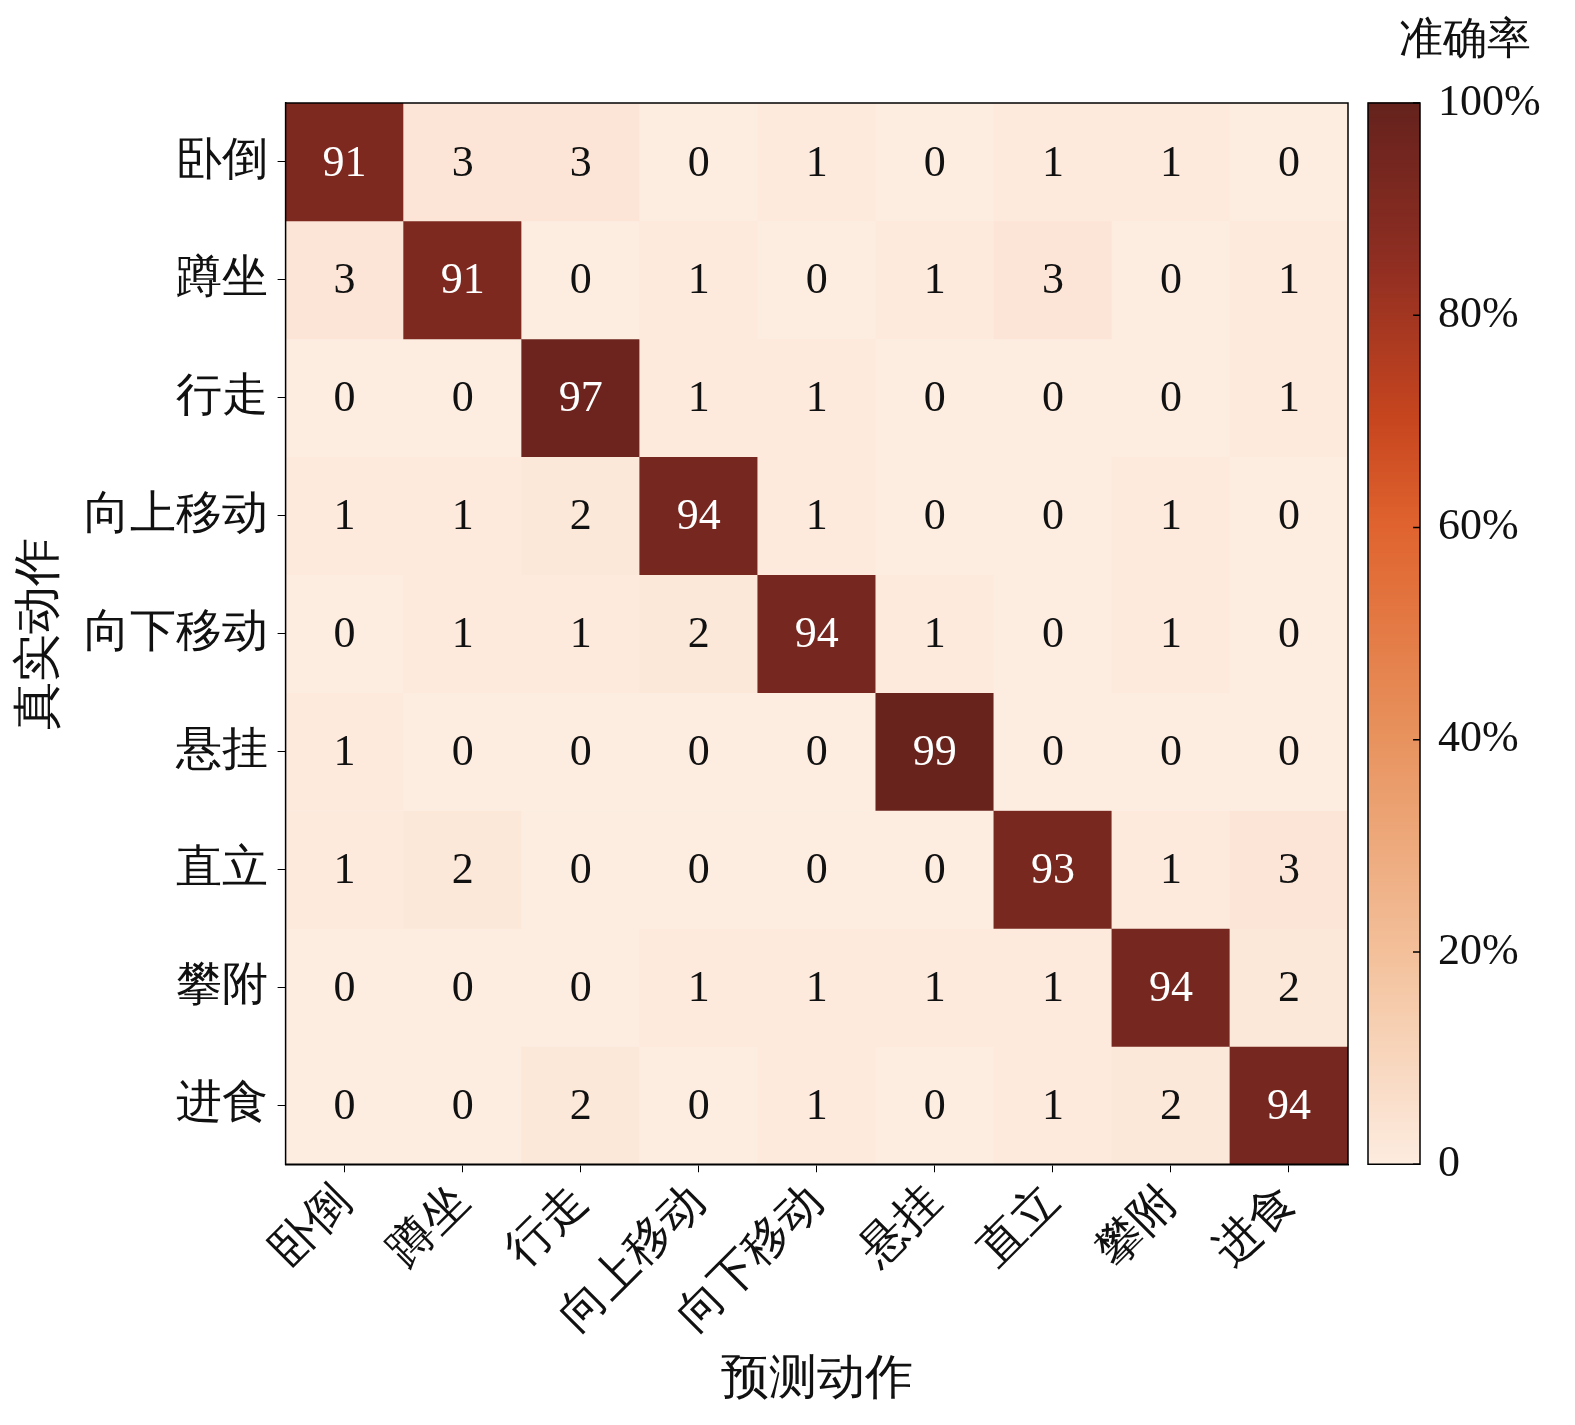 The width and height of the screenshot is (1575, 1425). What do you see at coordinates (1018, 1225) in the screenshot?
I see `x-tick-label: 直立` at bounding box center [1018, 1225].